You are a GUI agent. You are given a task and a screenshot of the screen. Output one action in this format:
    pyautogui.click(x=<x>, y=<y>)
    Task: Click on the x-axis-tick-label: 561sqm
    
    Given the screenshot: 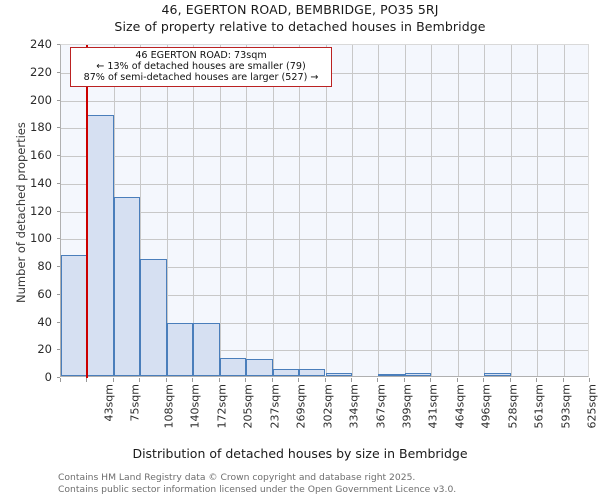 What is the action you would take?
    pyautogui.click(x=539, y=406)
    